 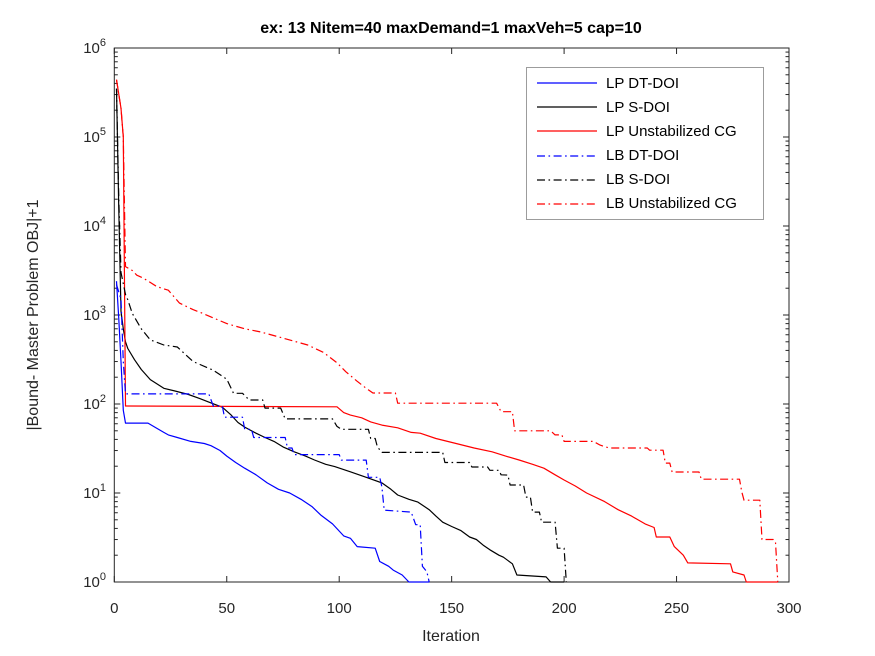 I want to click on y-axis-label: |Bound- Master Problem OBJ|+1, so click(x=33, y=314).